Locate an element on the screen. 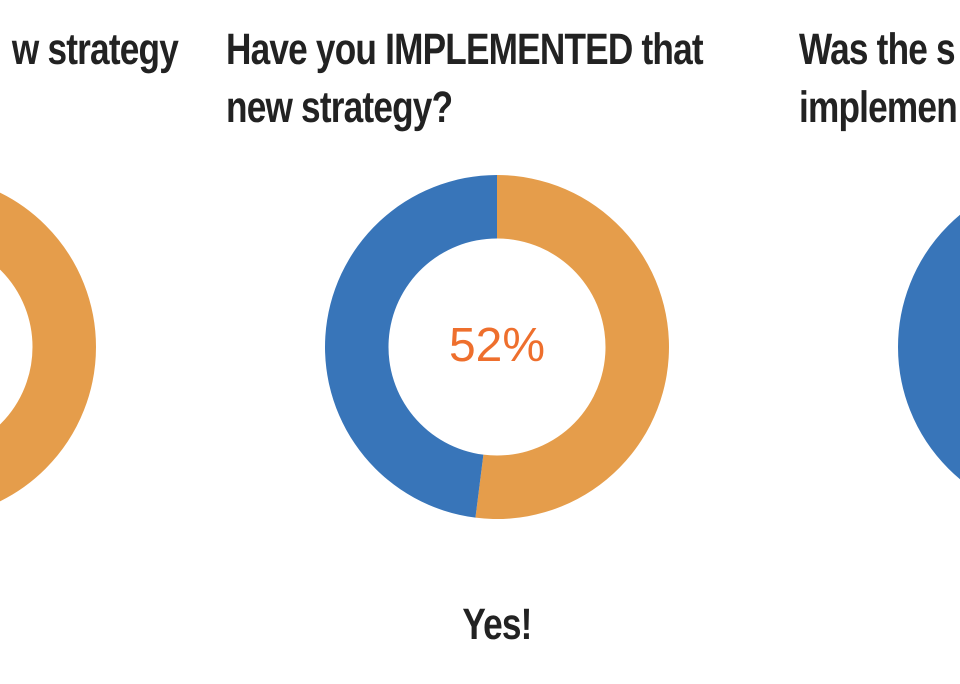  text: w strategy is located at coordinates (94, 50).